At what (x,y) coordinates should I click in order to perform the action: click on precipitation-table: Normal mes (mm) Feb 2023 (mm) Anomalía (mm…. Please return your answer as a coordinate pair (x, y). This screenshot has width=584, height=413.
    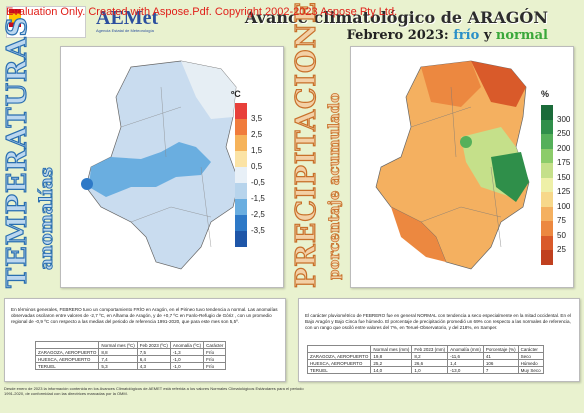
    Looking at the image, I should click on (425, 359).